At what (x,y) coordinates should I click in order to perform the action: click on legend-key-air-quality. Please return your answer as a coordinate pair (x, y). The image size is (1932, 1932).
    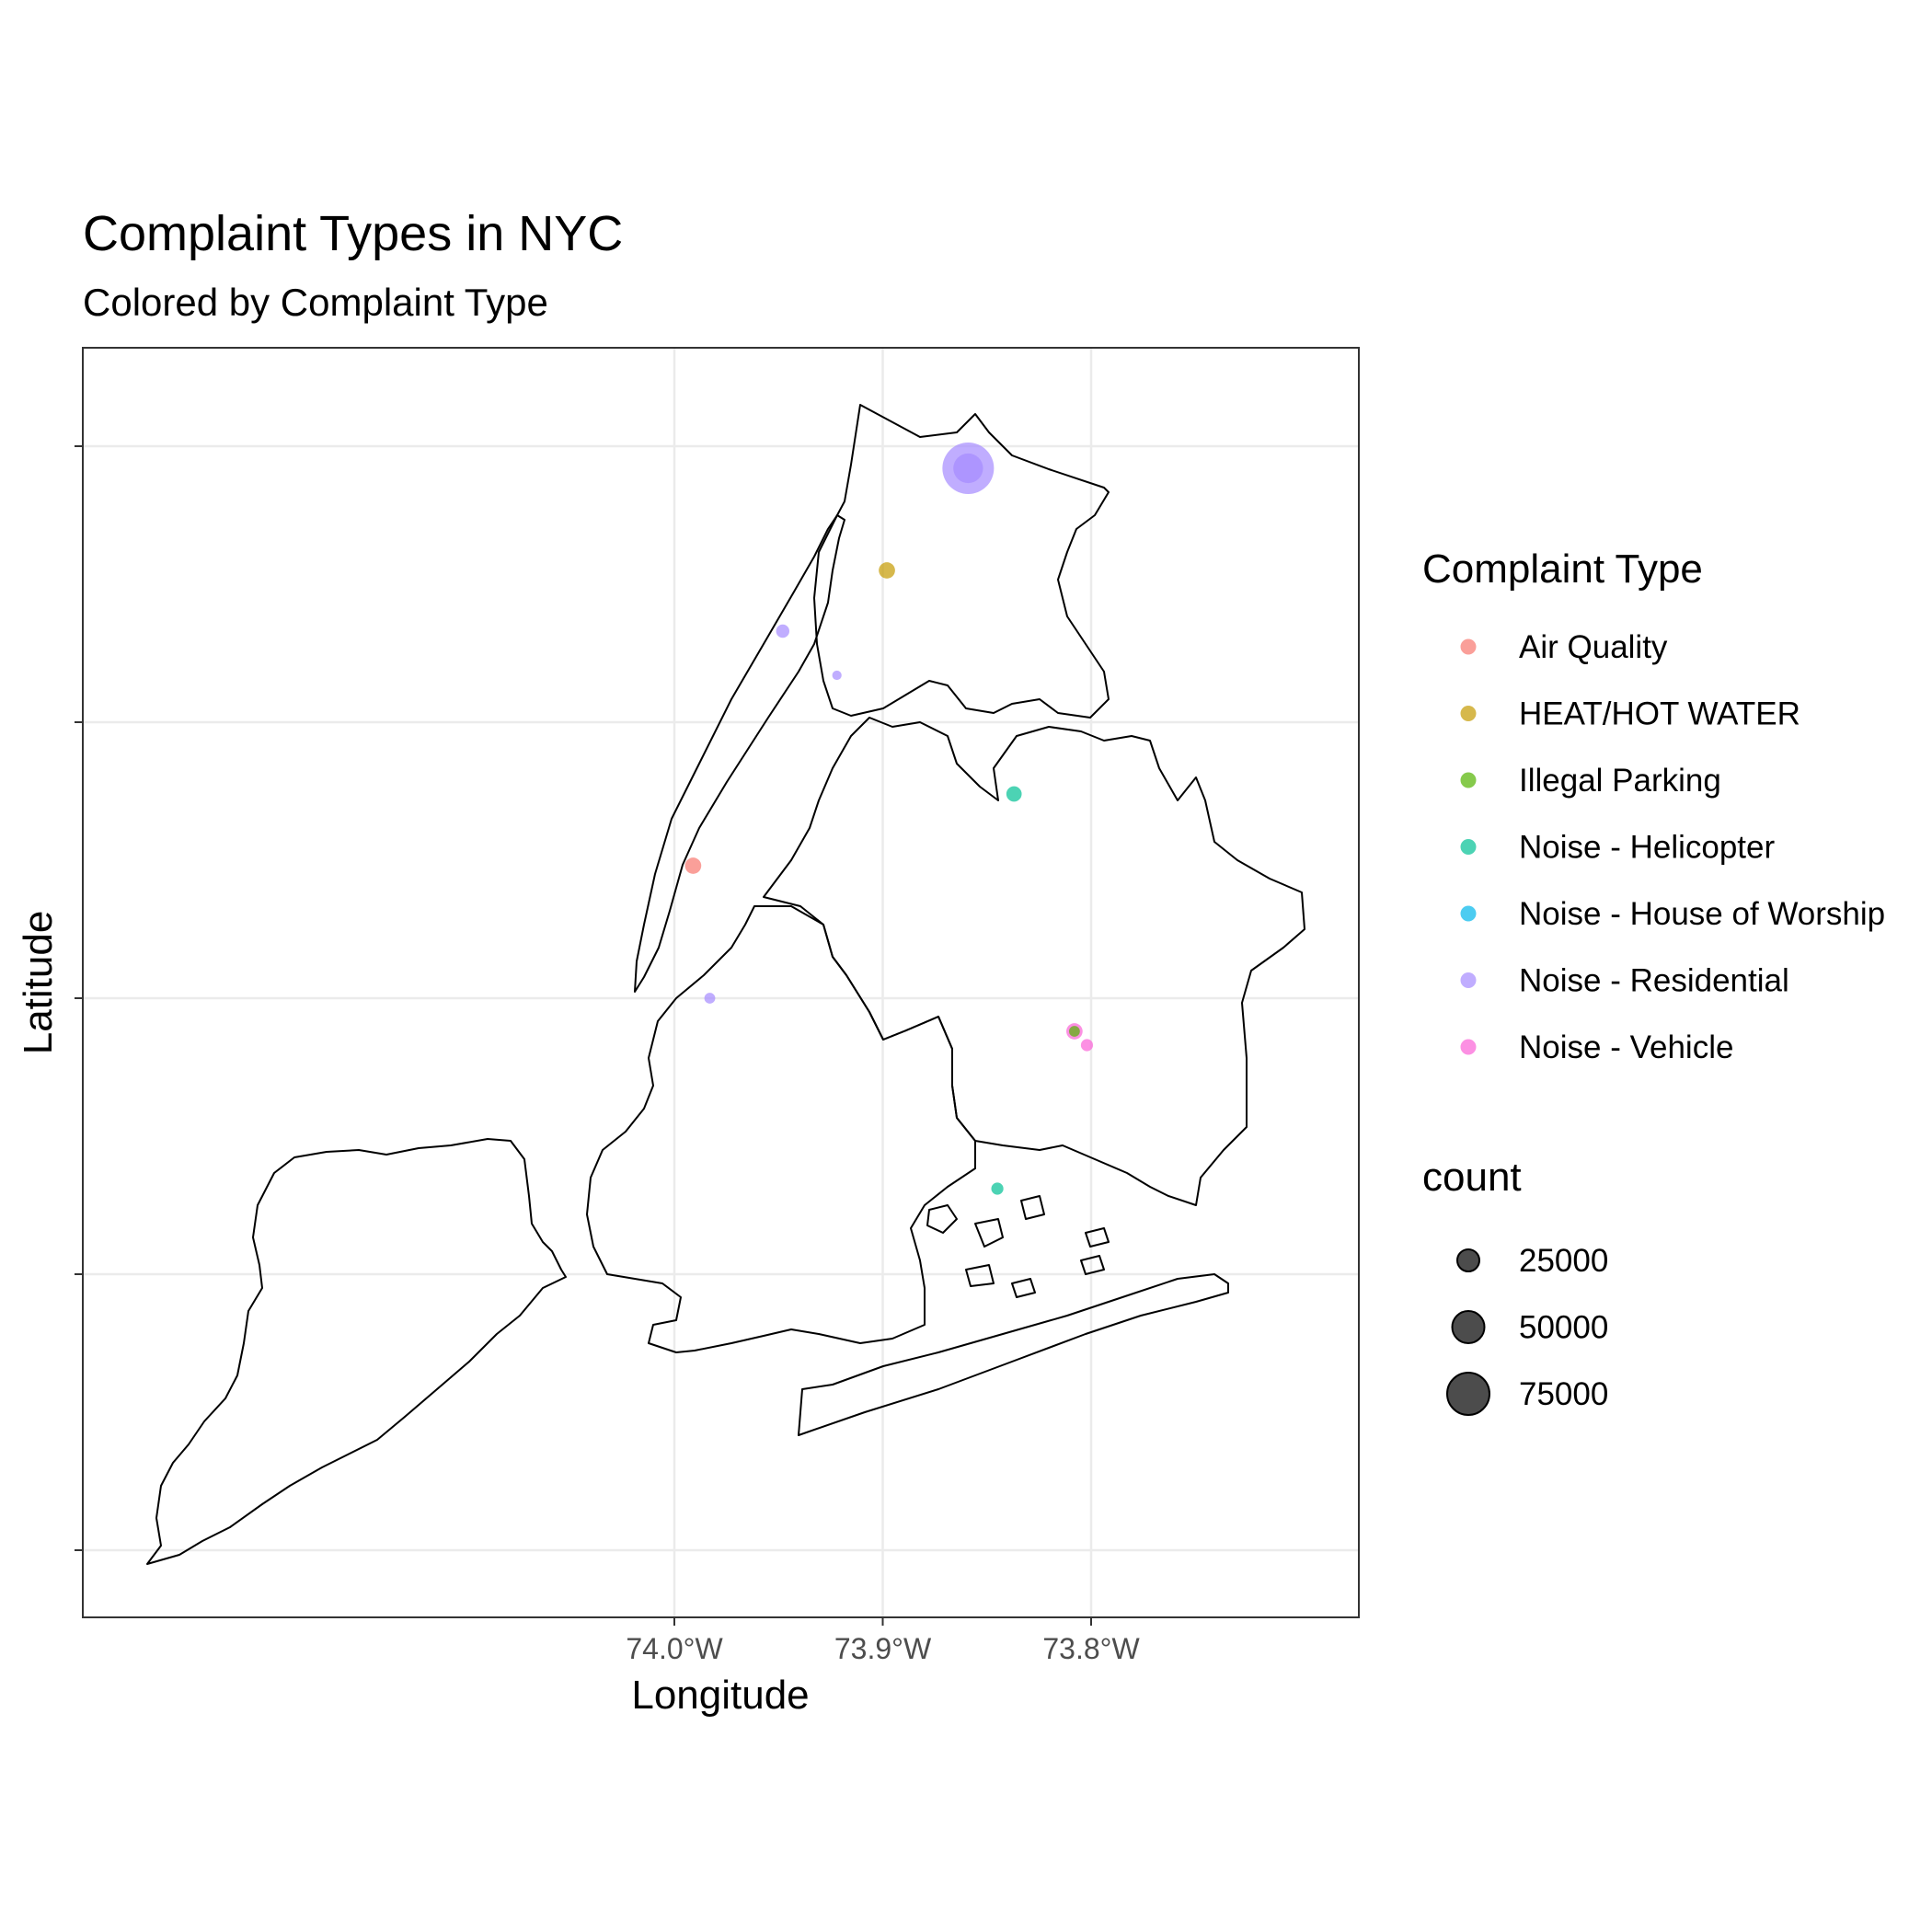
    Looking at the image, I should click on (1468, 646).